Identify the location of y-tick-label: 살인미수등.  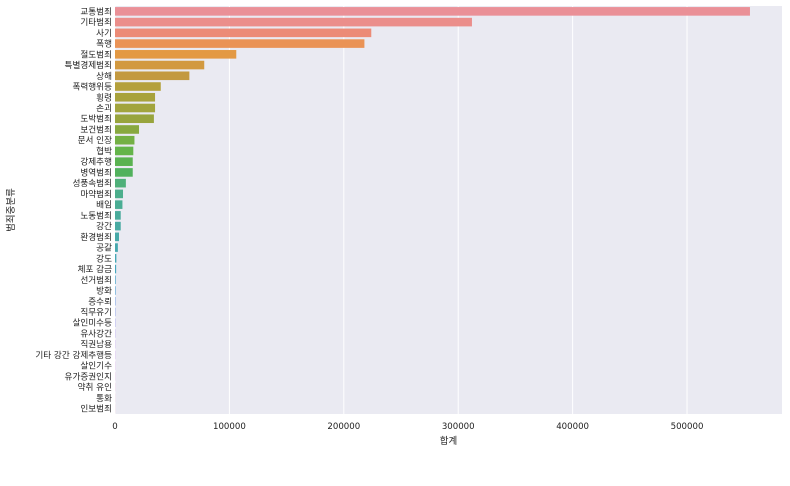
(92, 323).